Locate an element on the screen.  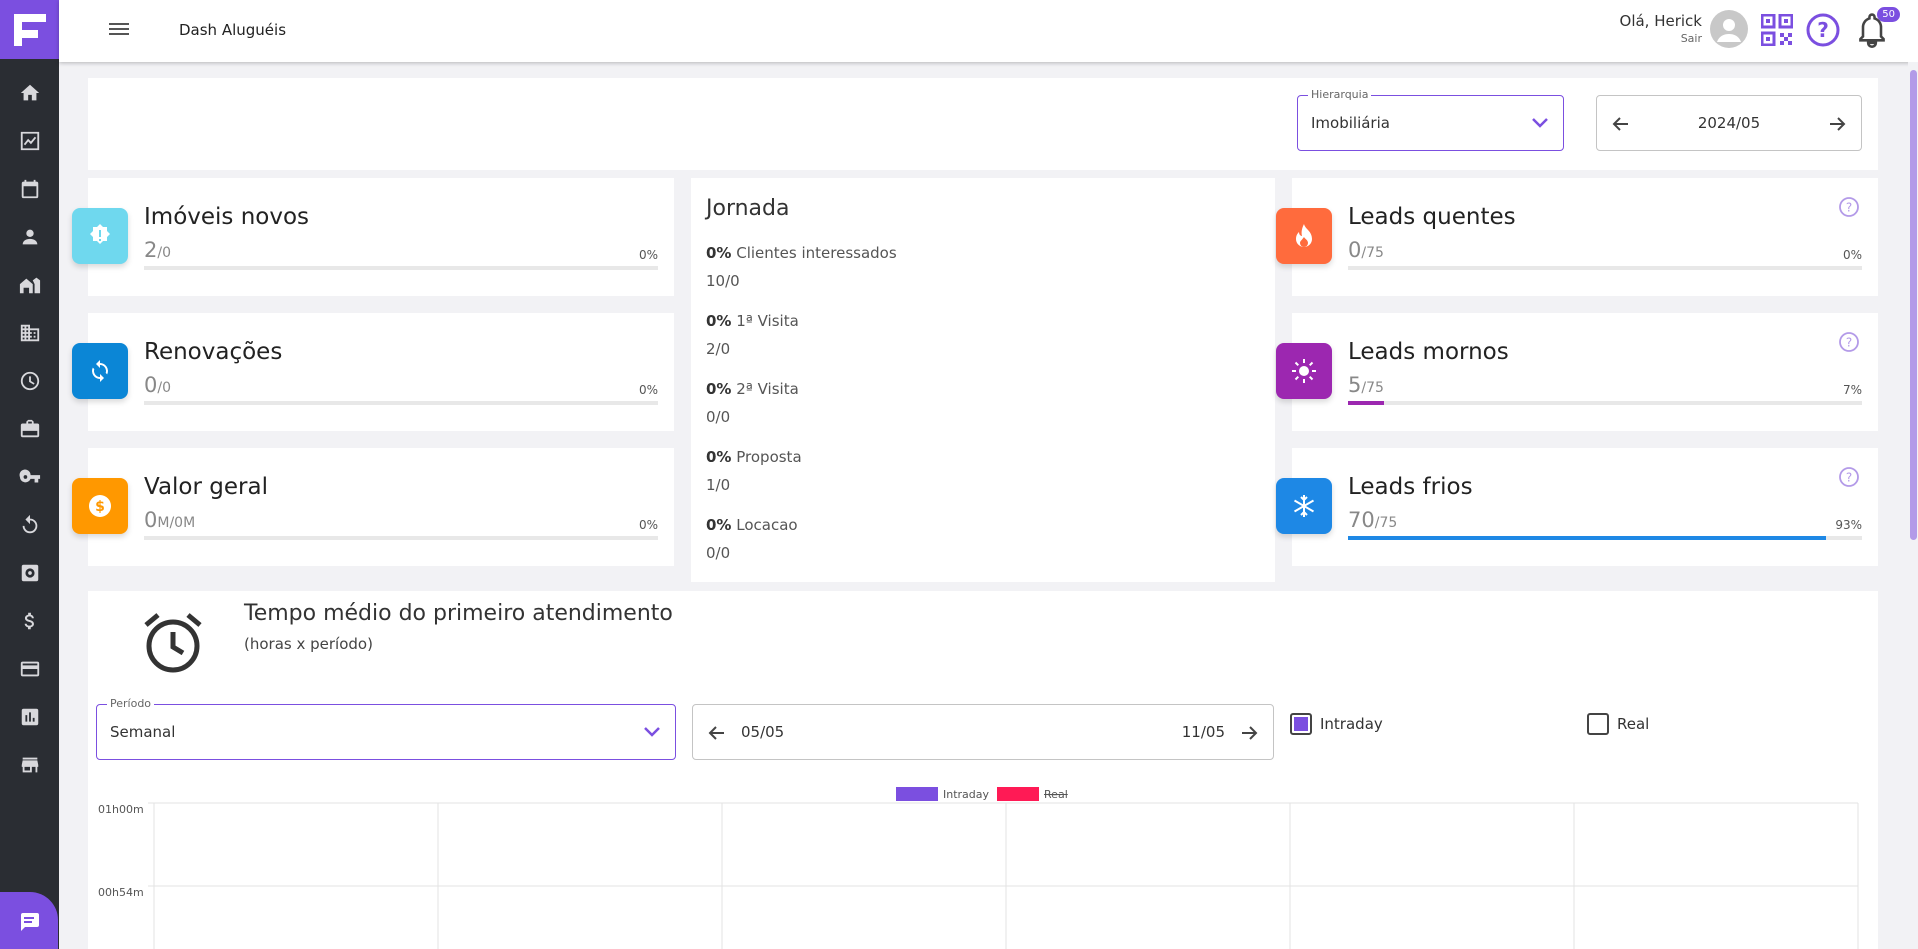
top-header: Dash Aluguéis Olá, Herick Sair ? 50 is located at coordinates (988, 31).